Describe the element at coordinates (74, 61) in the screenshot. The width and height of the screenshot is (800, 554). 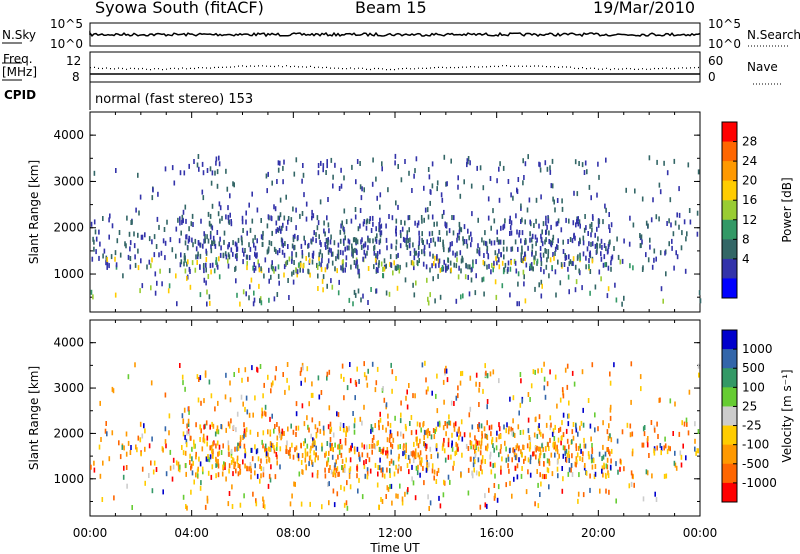
I see `freq-tick-top: 12` at that location.